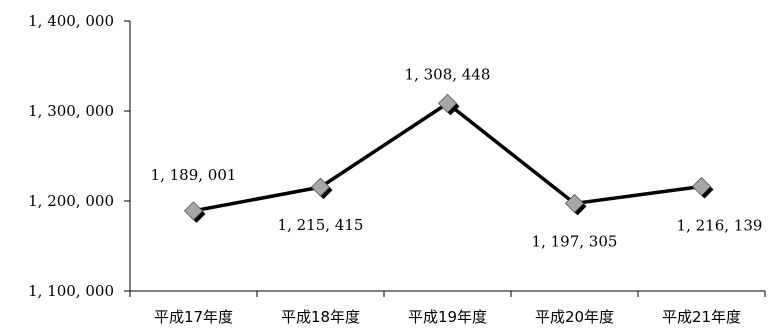 The height and width of the screenshot is (329, 768). I want to click on x-tick-label: 平成20年度, so click(574, 317).